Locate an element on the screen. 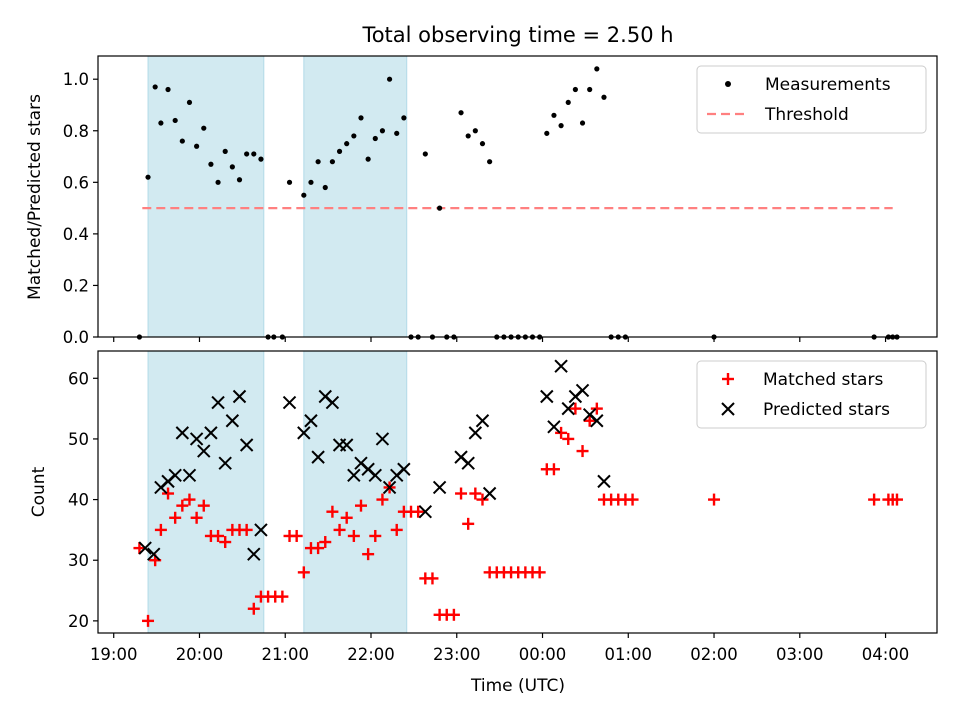  predicted-star-markers is located at coordinates (374, 460).